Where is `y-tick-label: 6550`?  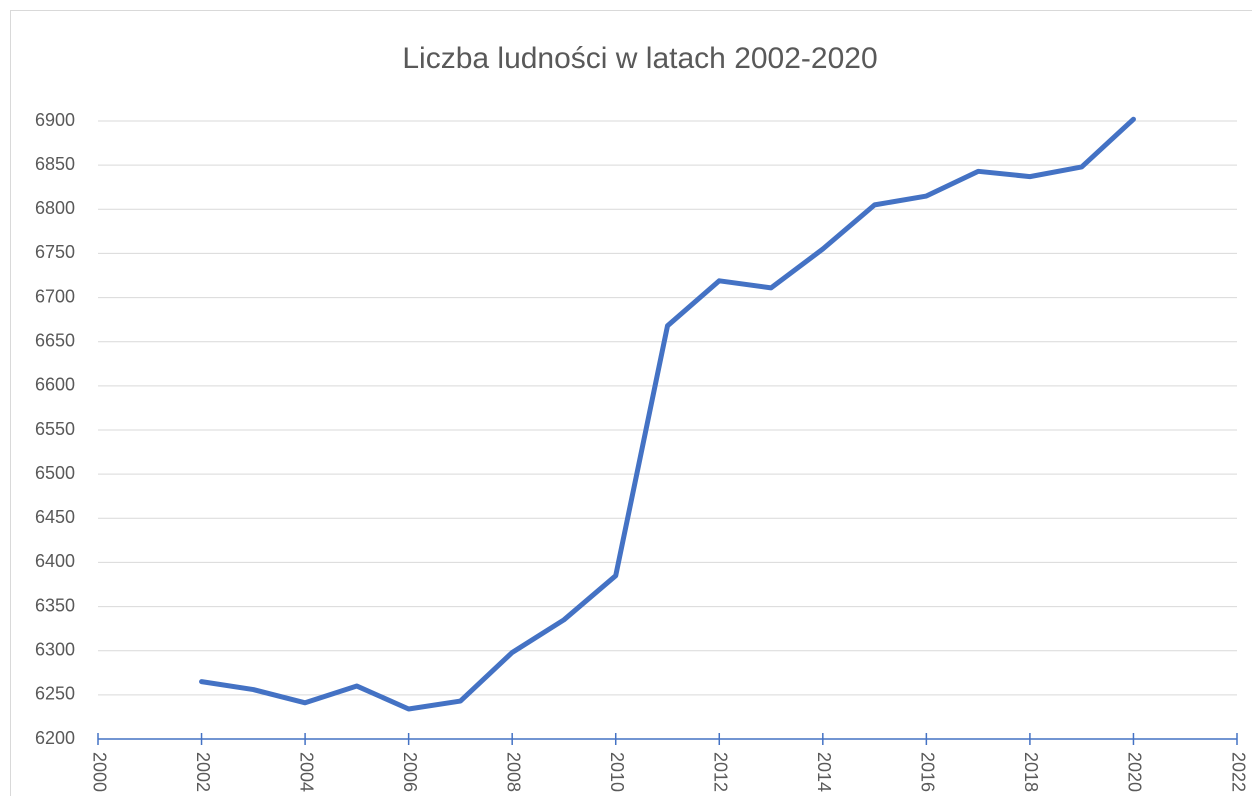
y-tick-label: 6550 is located at coordinates (55, 429).